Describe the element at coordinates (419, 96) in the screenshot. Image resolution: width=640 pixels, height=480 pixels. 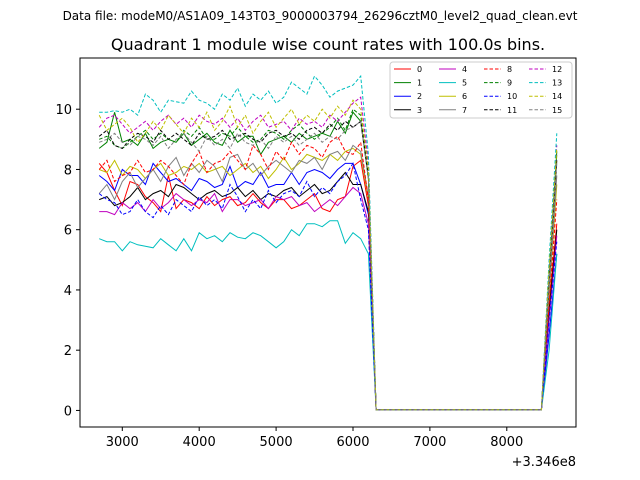
I see `legend-label-2: 2` at that location.